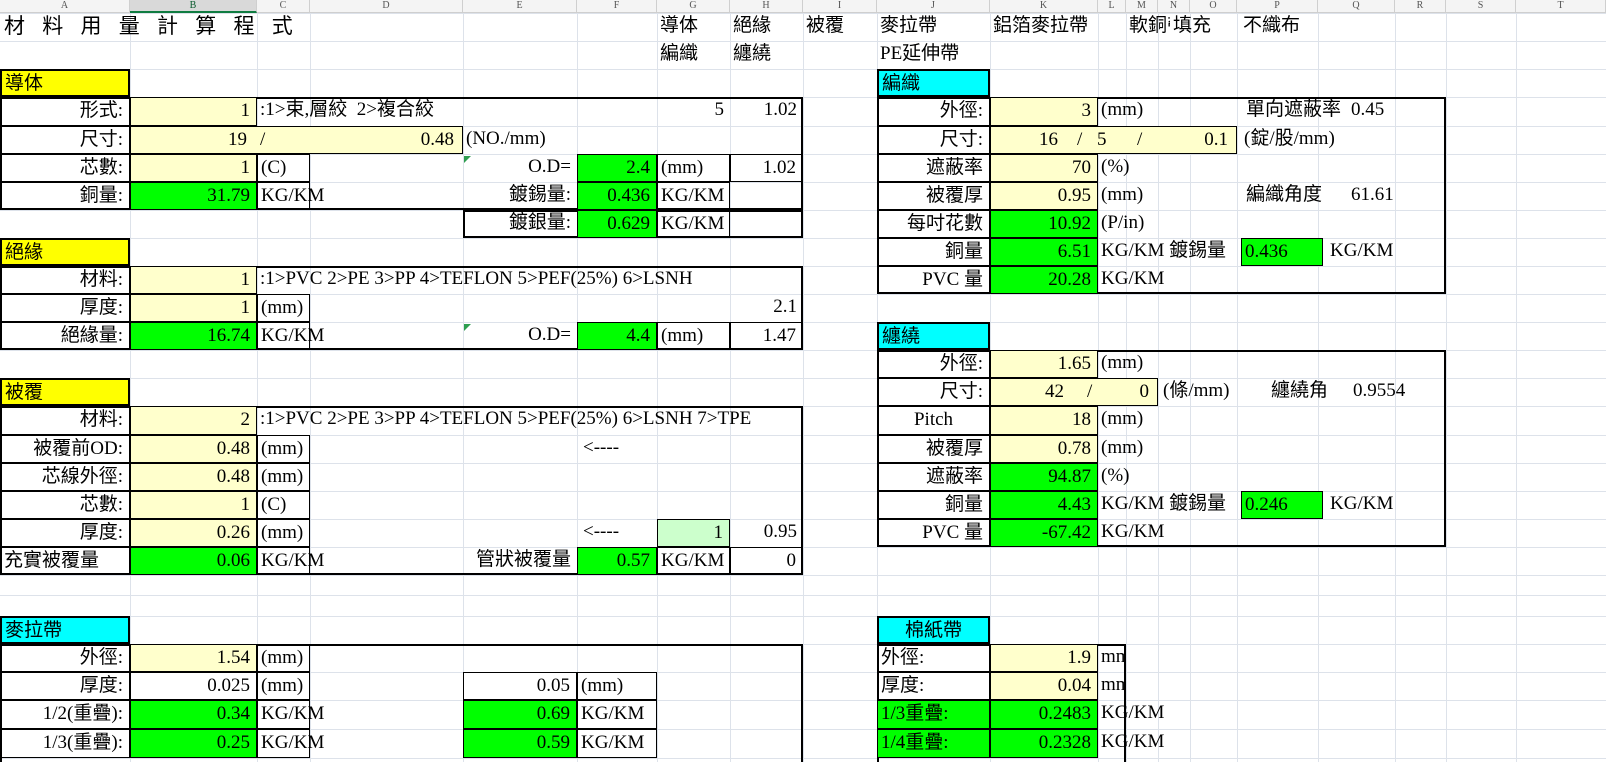  I want to click on braid-copper-label: 銅量, so click(933, 252).